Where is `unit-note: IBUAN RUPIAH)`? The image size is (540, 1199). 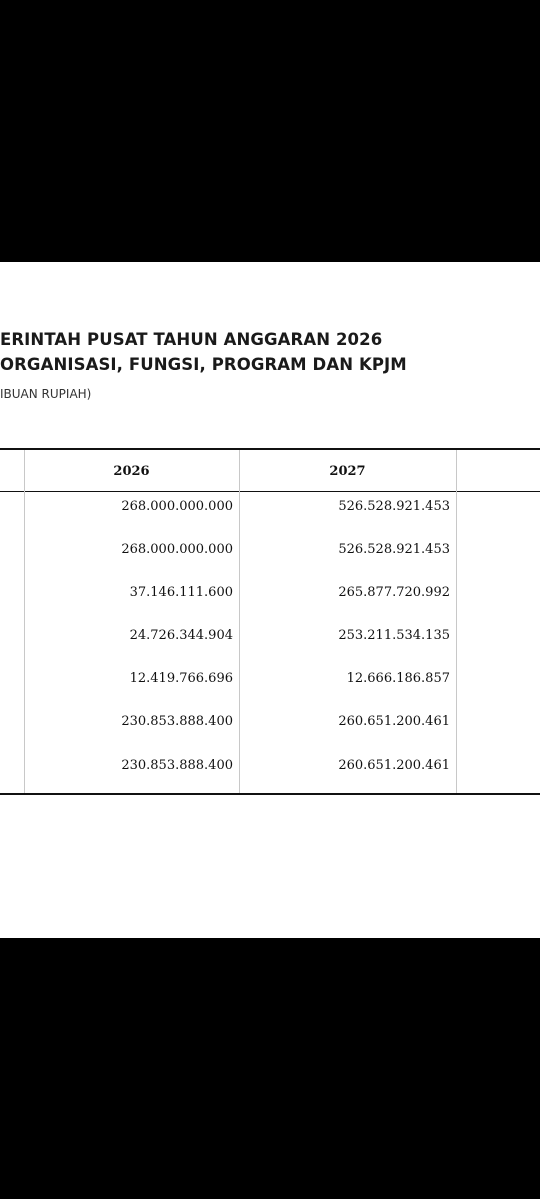
unit-note: IBUAN RUPIAH) is located at coordinates (46, 394).